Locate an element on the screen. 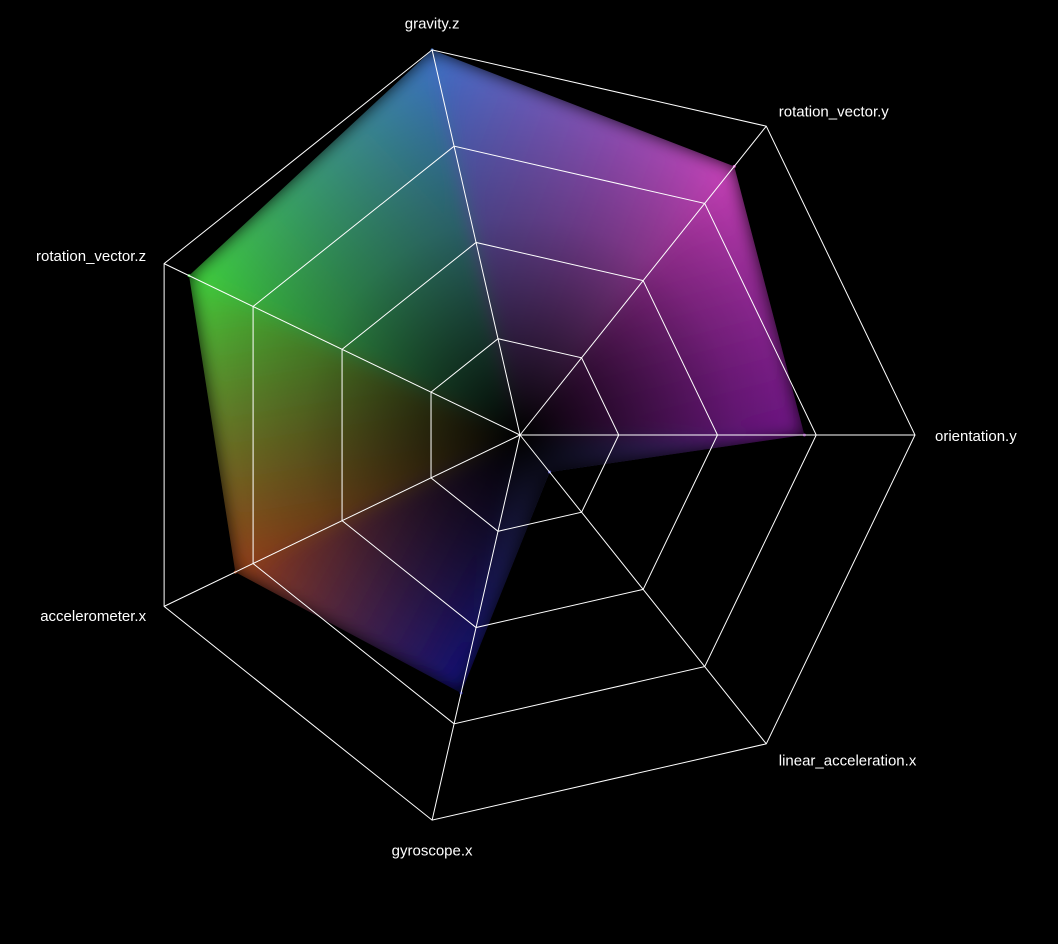 This screenshot has width=1058, height=944. axis-spoke-rotation-vector-z is located at coordinates (342, 349).